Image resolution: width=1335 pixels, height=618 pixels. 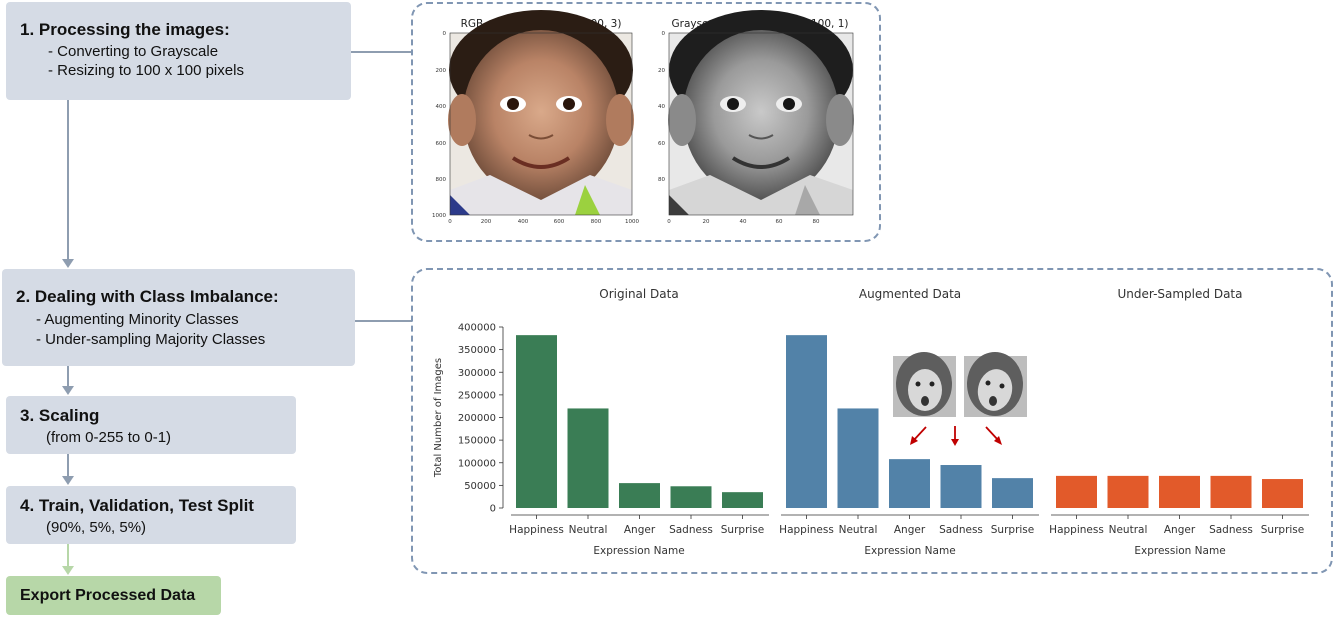 What do you see at coordinates (68, 555) in the screenshot?
I see `connector-4-export` at bounding box center [68, 555].